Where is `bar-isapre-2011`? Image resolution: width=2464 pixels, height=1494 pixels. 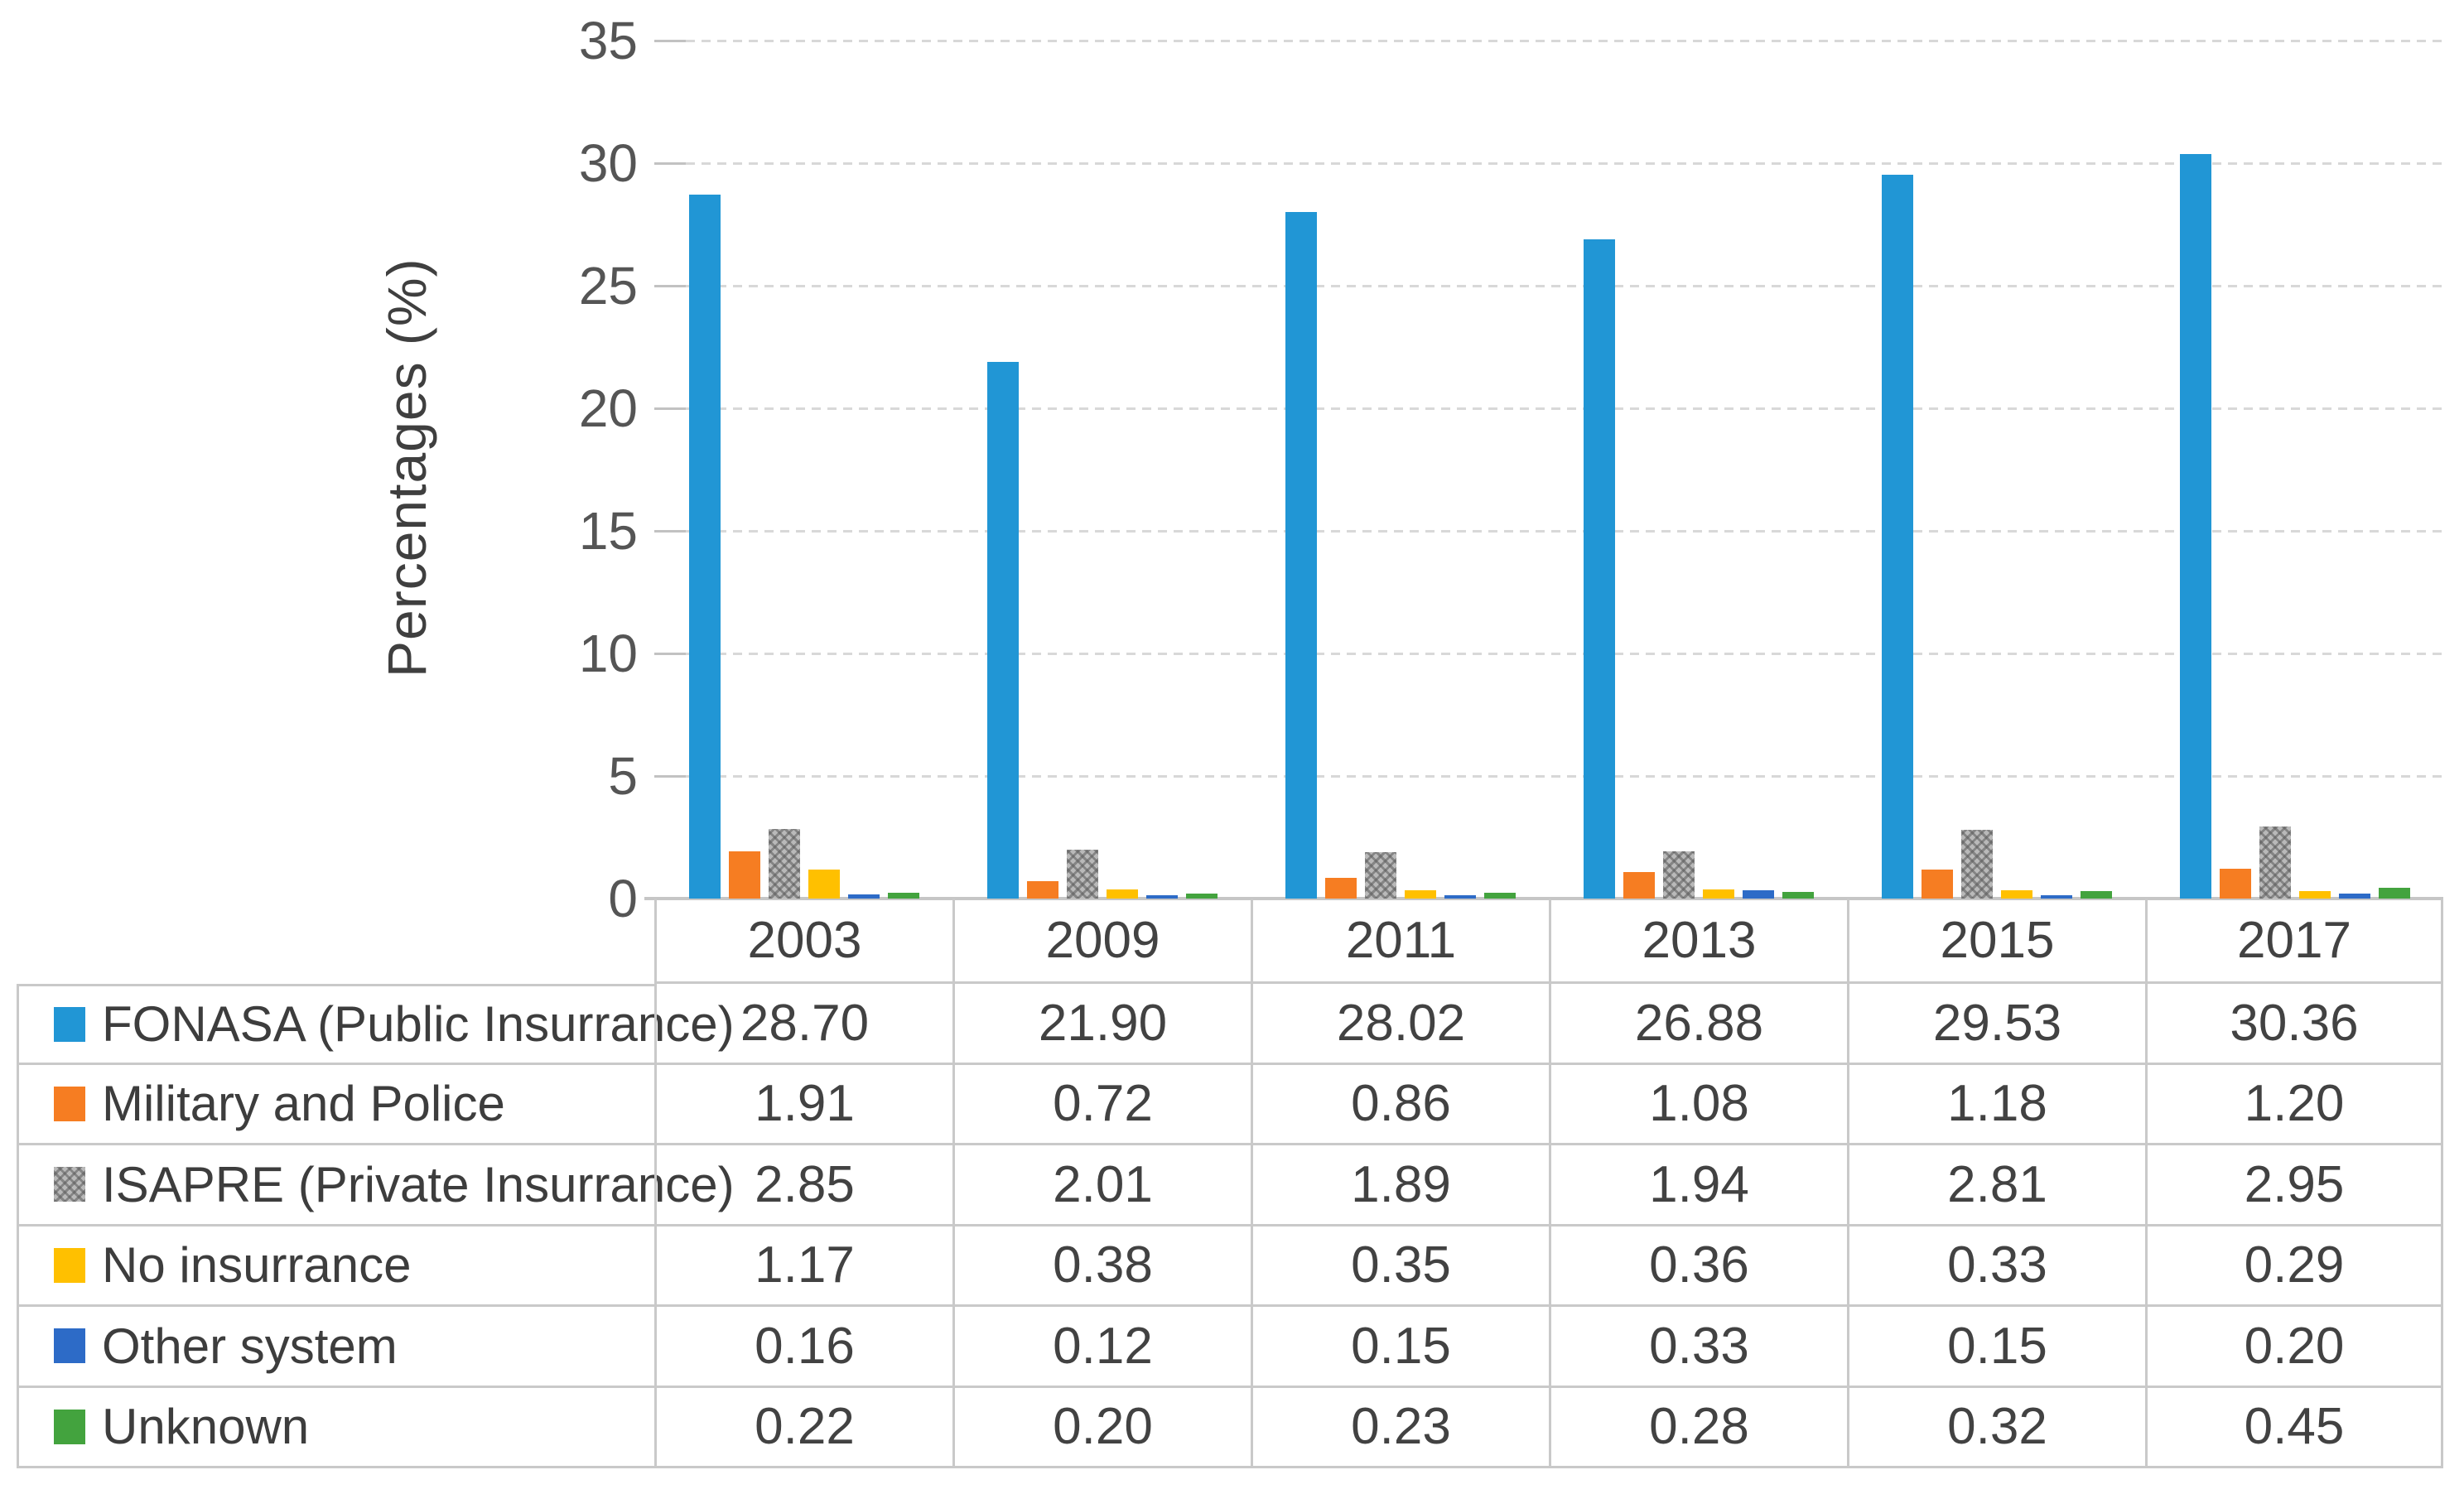 bar-isapre-2011 is located at coordinates (1380, 875).